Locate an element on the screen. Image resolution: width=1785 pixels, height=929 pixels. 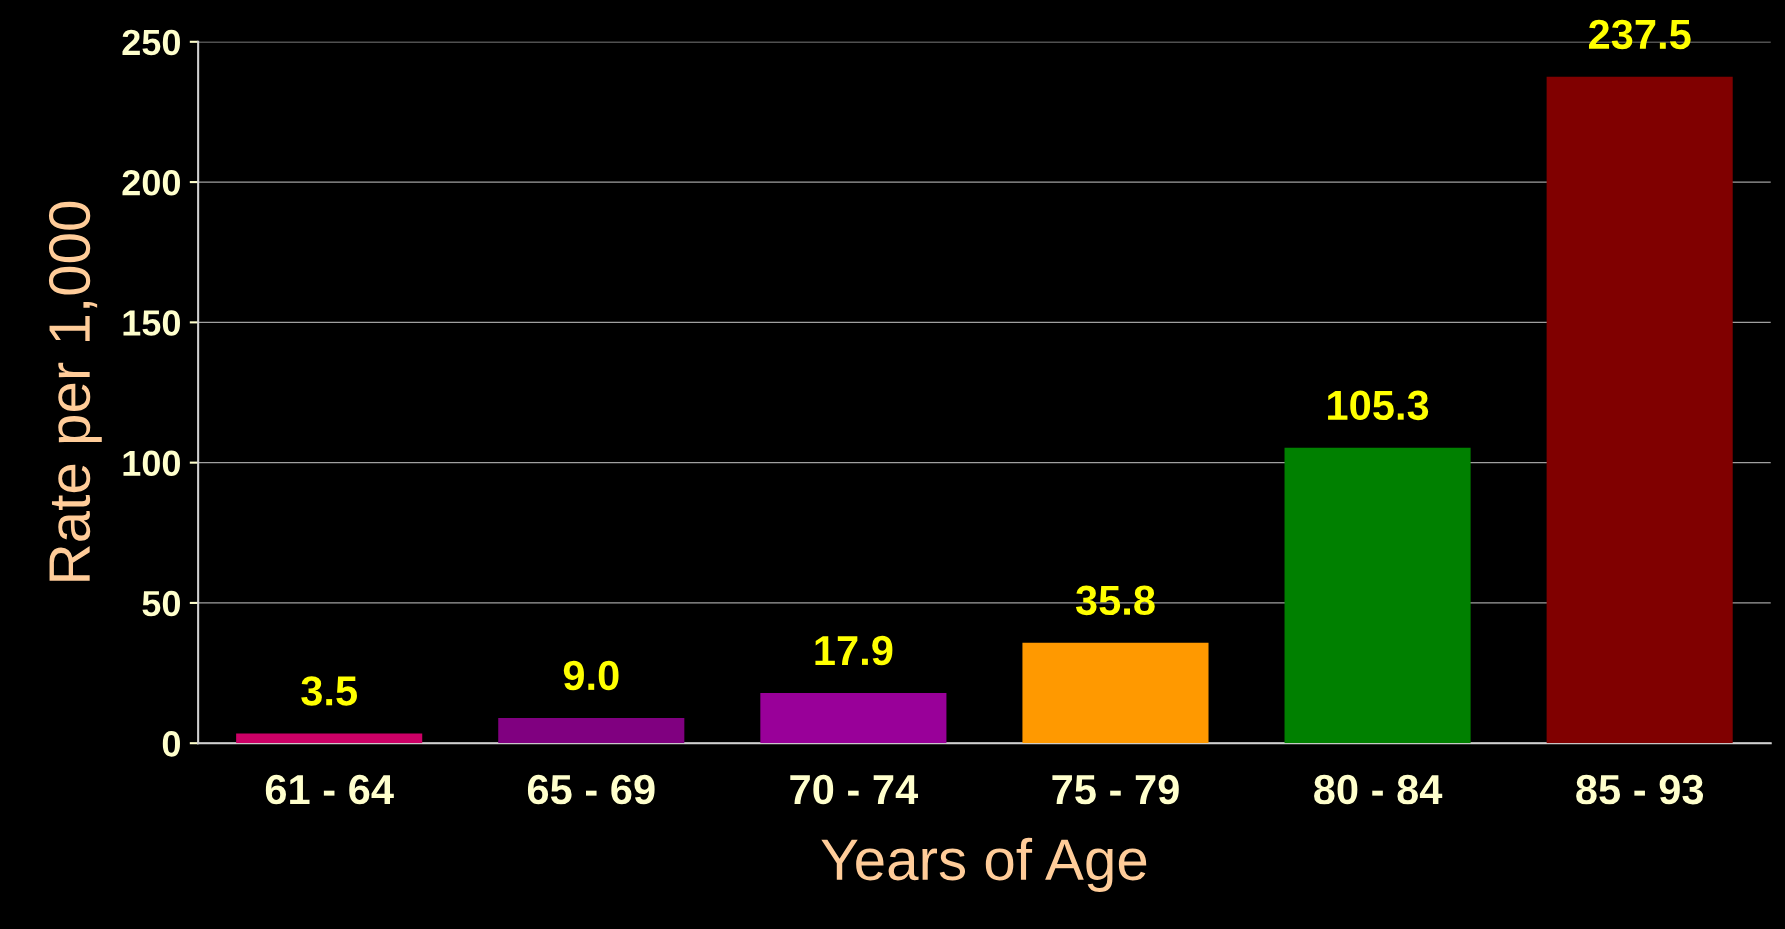
data-label: 3.5 is located at coordinates (329, 691).